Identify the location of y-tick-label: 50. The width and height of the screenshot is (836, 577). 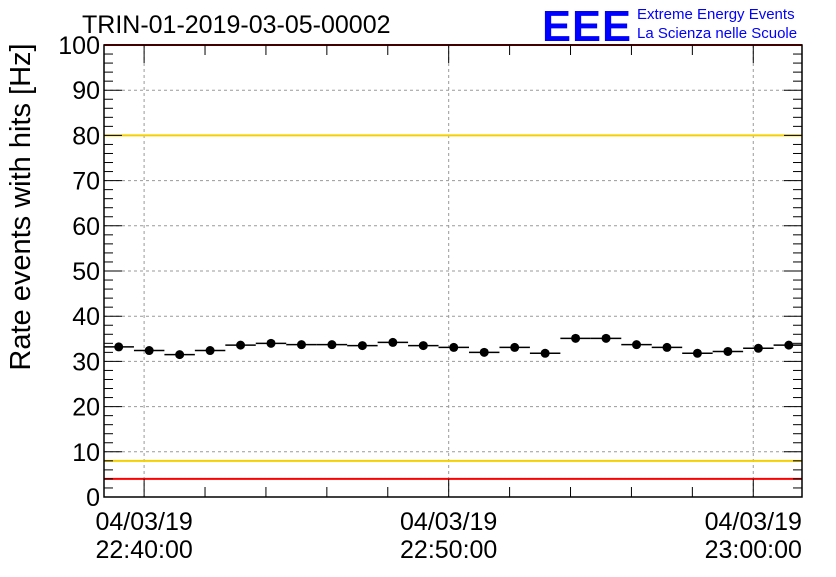
(86, 272).